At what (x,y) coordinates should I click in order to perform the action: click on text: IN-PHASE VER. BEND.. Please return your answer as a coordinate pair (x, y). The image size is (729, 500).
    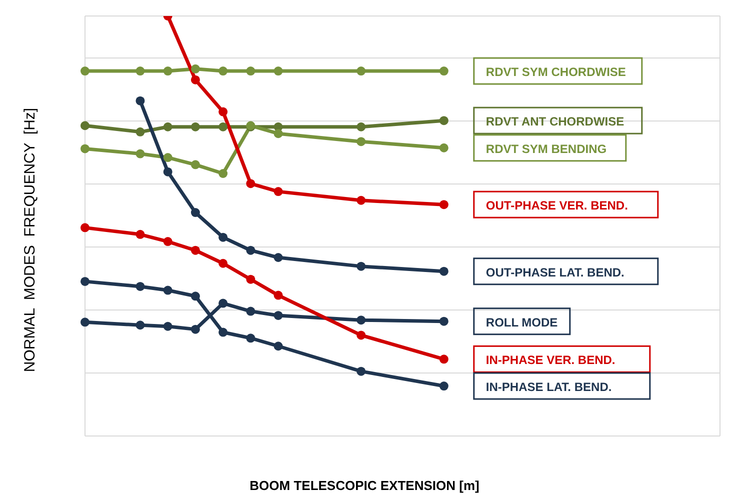
    Looking at the image, I should click on (551, 360).